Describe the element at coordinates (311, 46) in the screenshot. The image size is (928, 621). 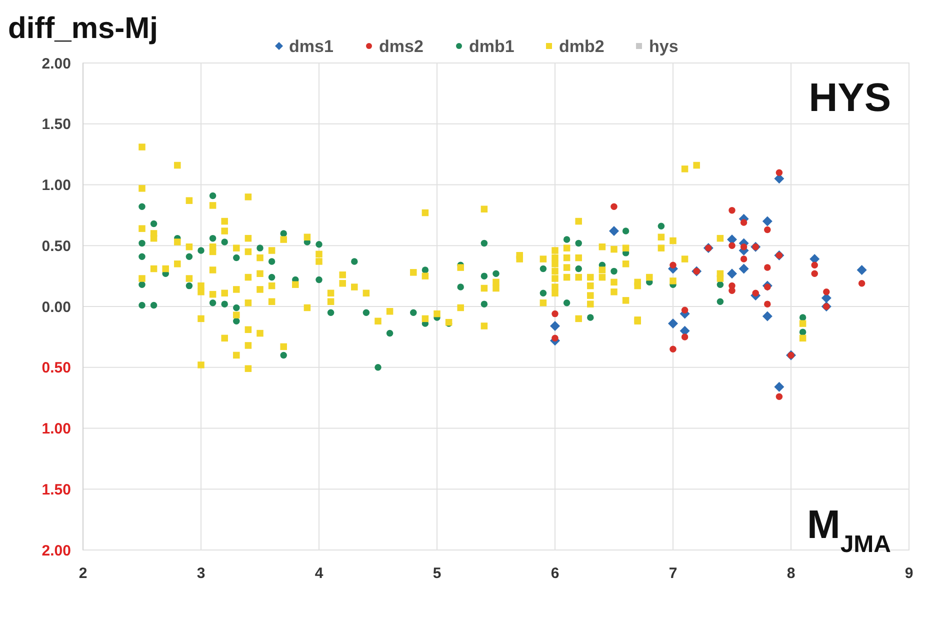
I see `legend-label: dms1` at that location.